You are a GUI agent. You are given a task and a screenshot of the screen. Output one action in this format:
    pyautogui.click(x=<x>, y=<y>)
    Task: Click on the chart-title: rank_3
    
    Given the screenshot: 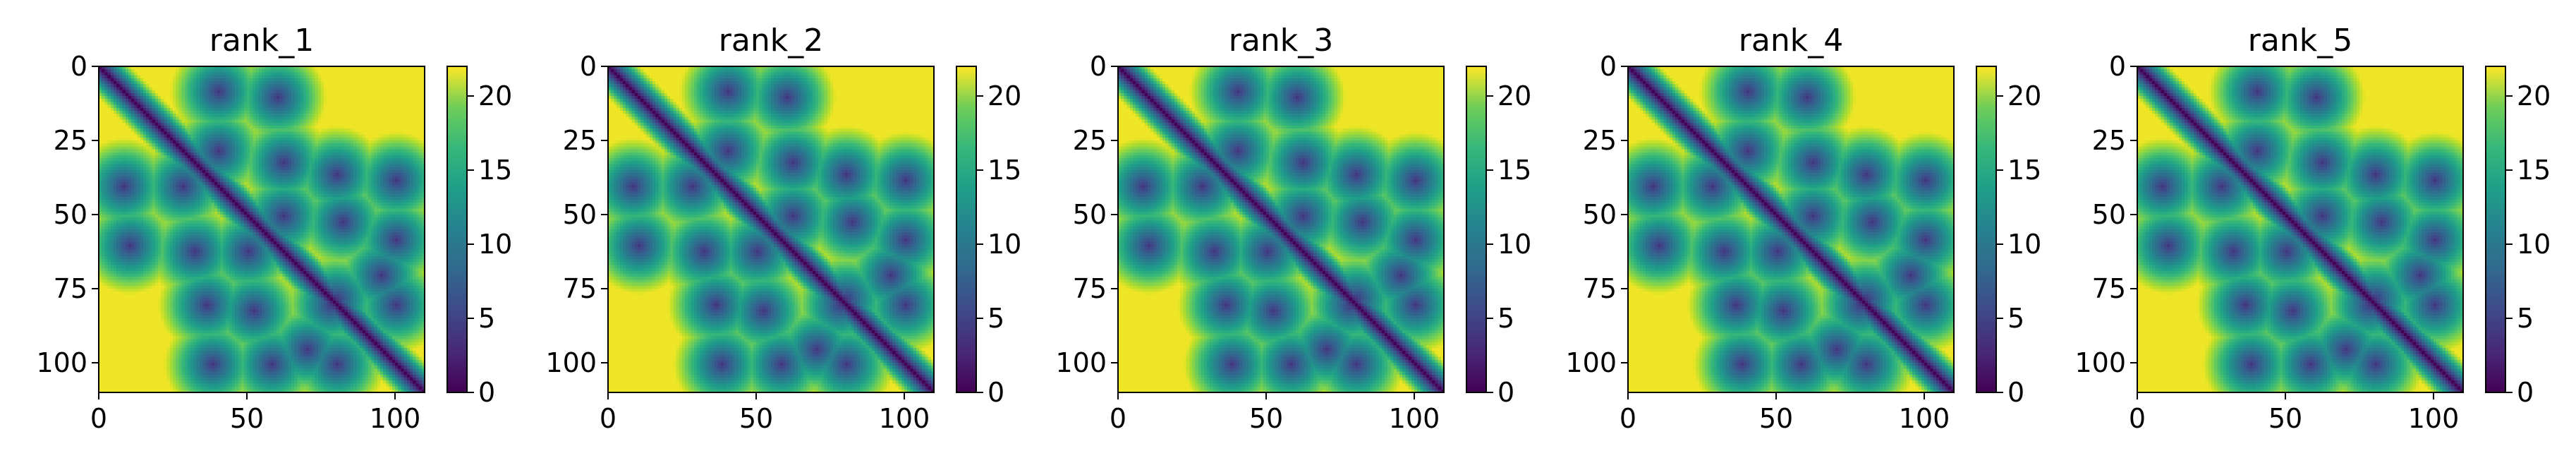 What is the action you would take?
    pyautogui.click(x=1281, y=41)
    